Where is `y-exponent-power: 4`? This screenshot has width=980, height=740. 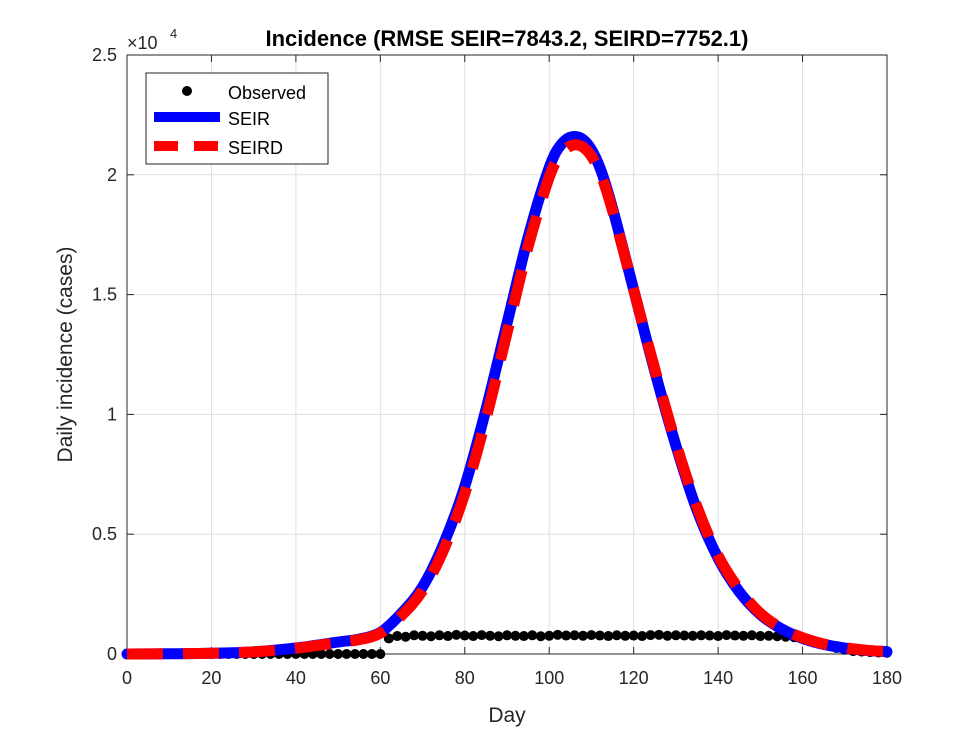
y-exponent-power: 4 is located at coordinates (173, 33).